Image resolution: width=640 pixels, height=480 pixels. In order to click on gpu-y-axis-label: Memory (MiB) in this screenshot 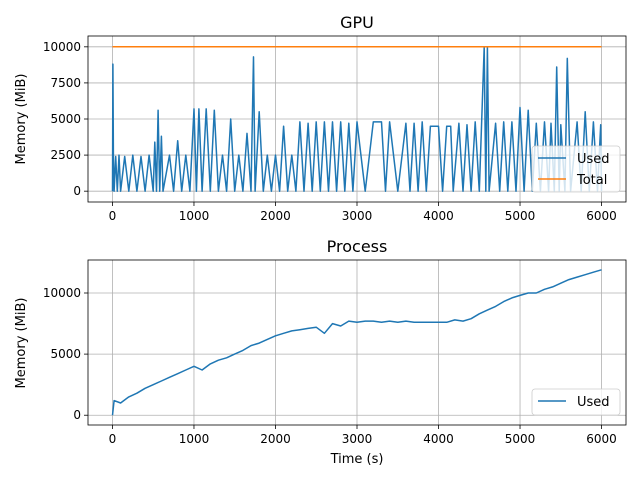, I will do `click(21, 119)`.